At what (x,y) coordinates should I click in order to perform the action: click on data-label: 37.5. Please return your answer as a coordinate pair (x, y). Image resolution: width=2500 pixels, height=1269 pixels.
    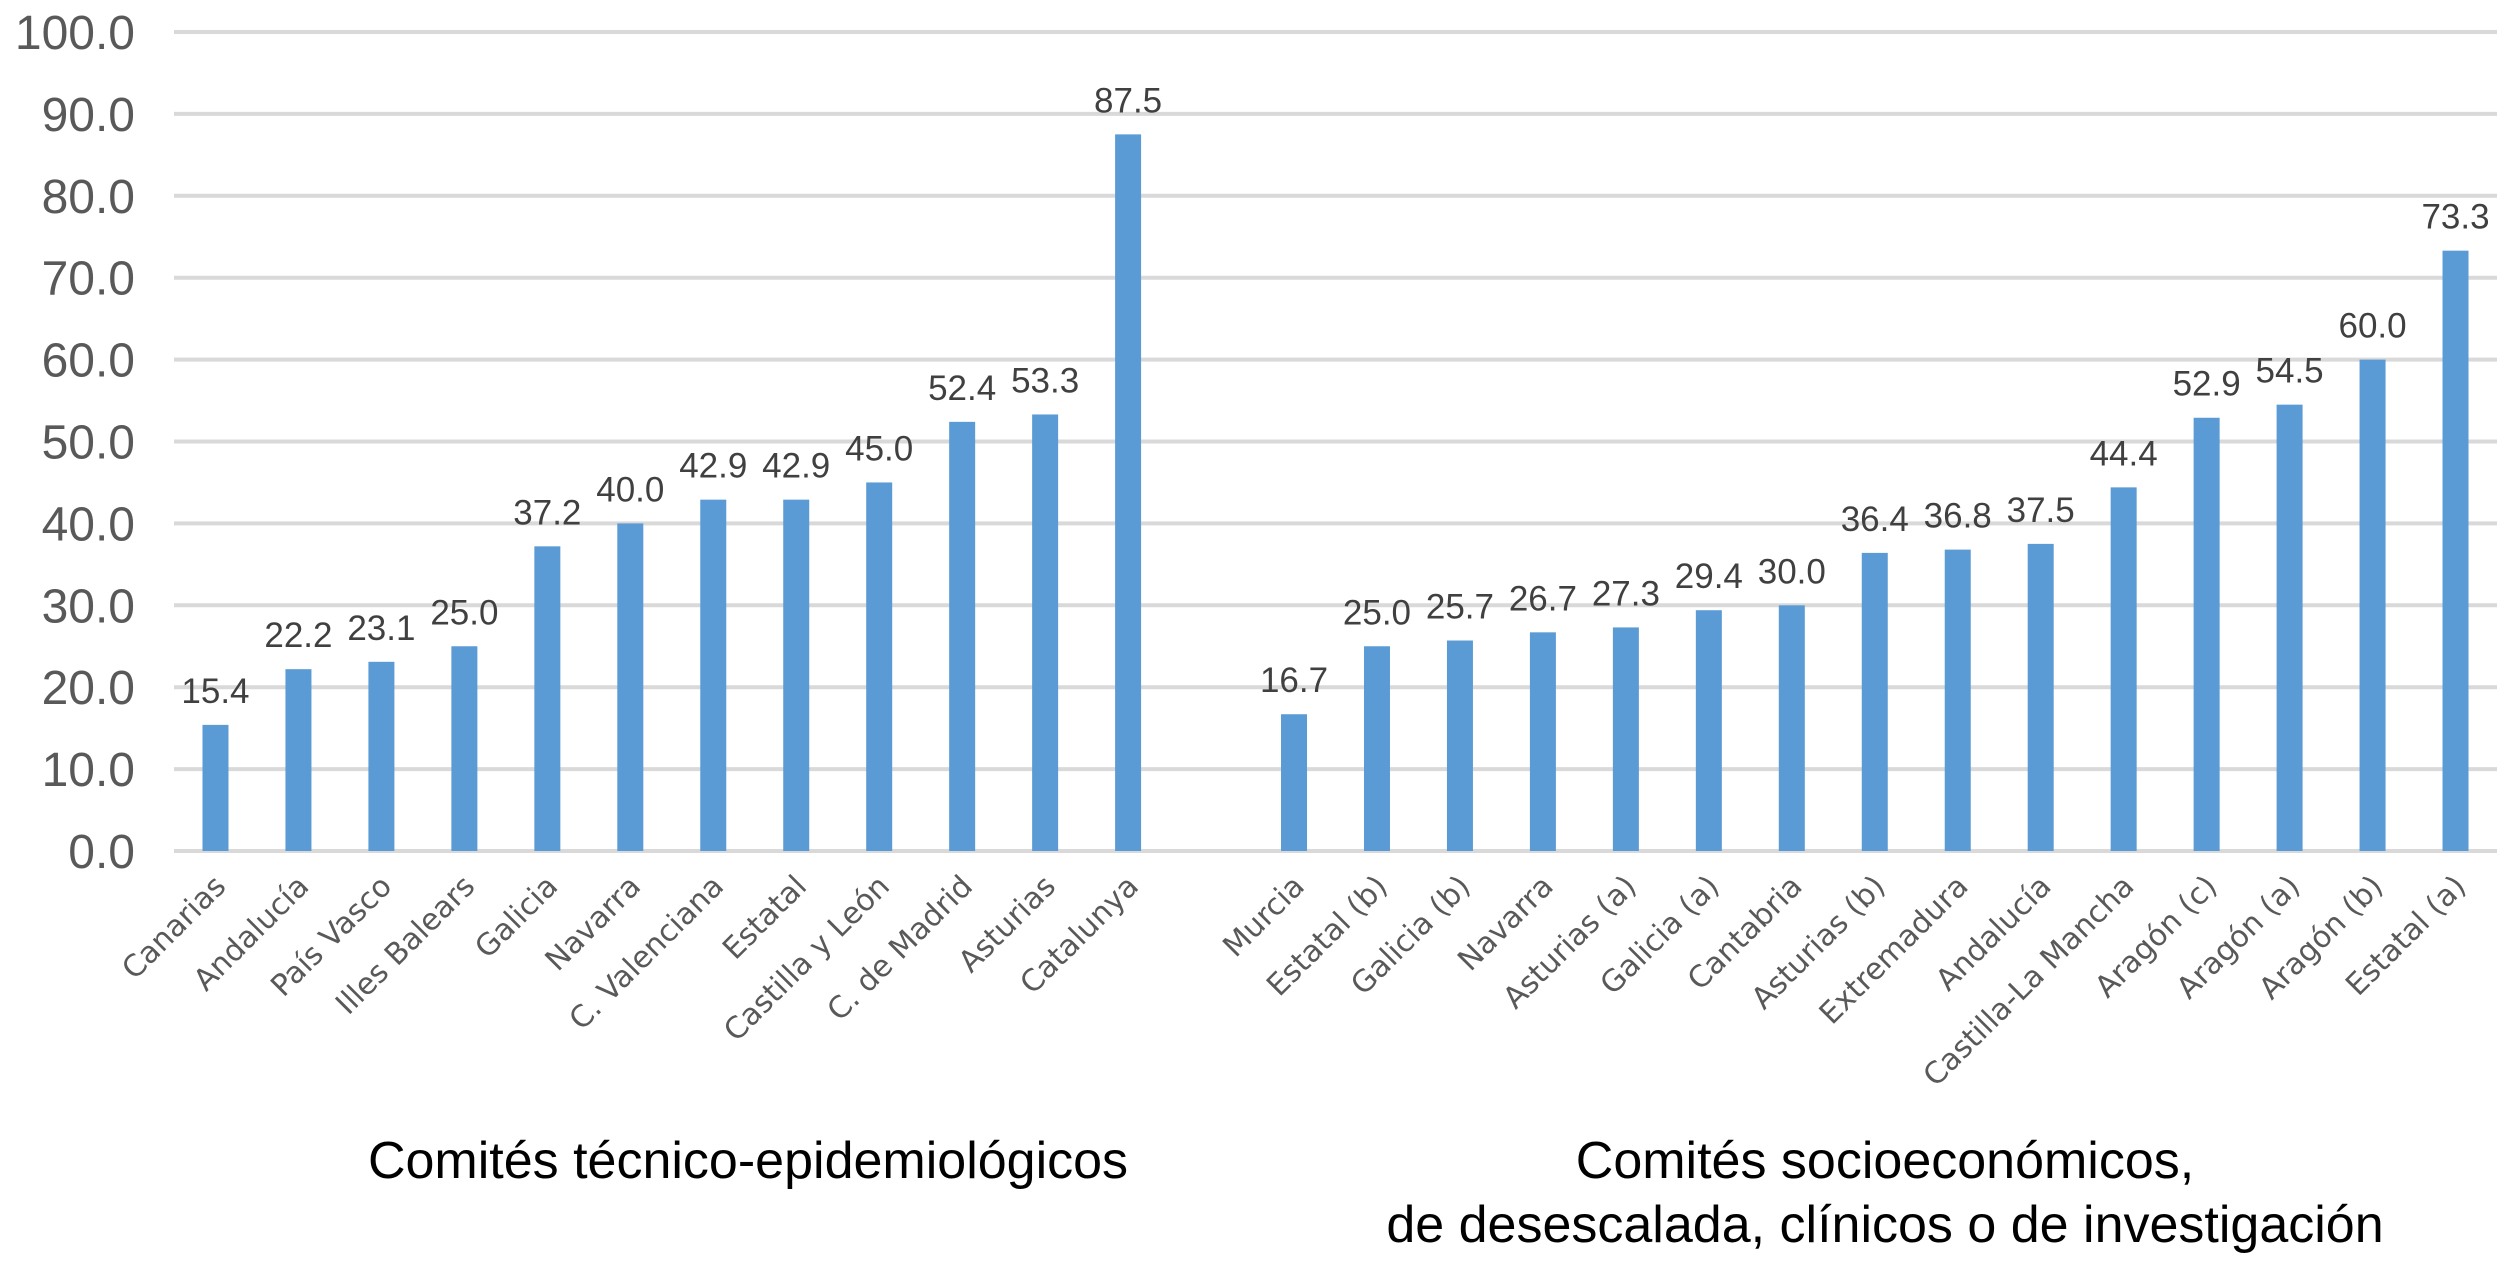
    Looking at the image, I should click on (2041, 510).